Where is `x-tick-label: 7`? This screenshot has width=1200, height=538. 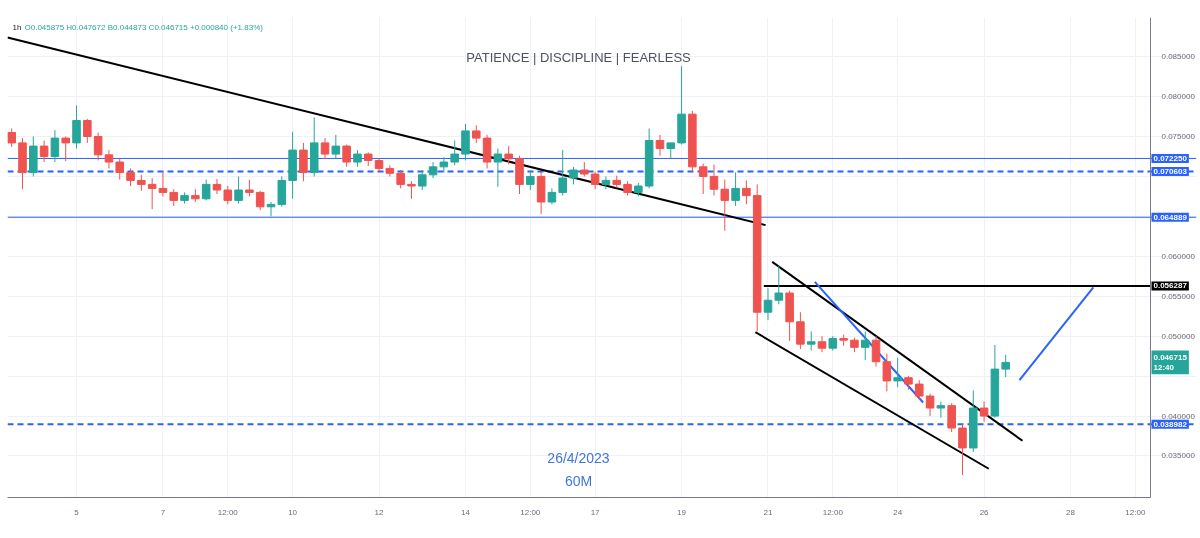 x-tick-label: 7 is located at coordinates (163, 512).